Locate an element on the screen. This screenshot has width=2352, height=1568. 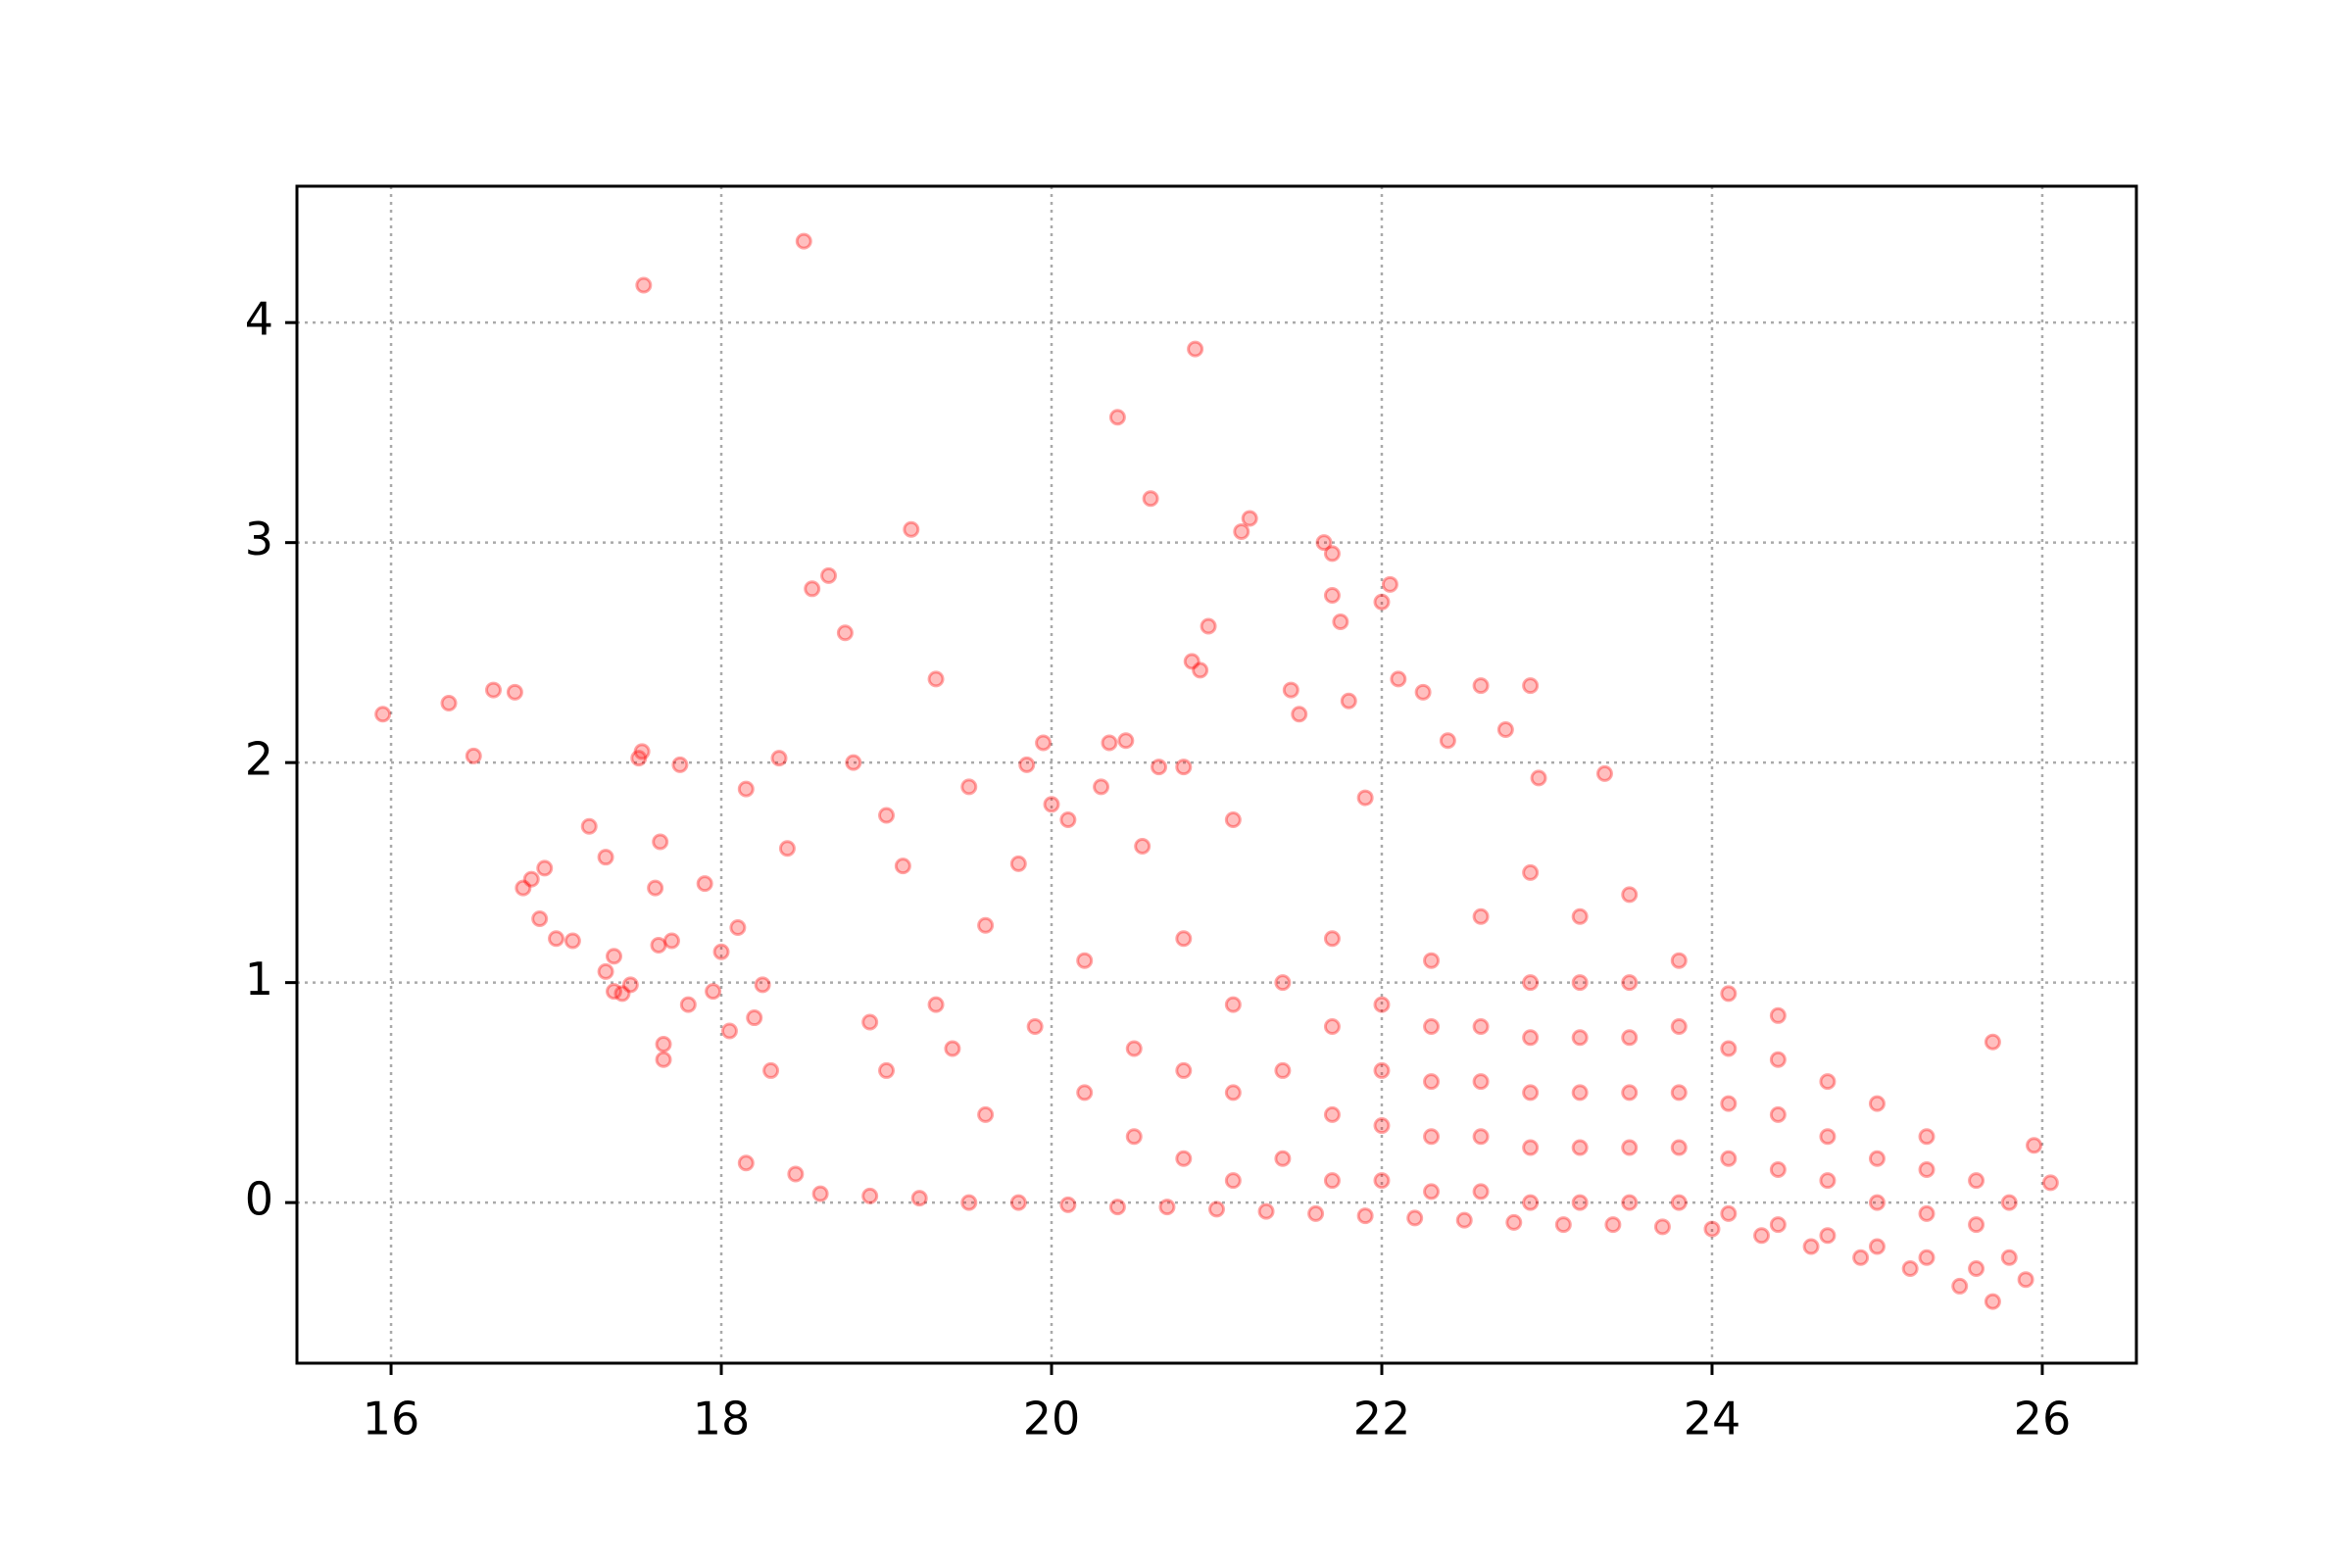
y-tick-label: 4 is located at coordinates (259, 319).